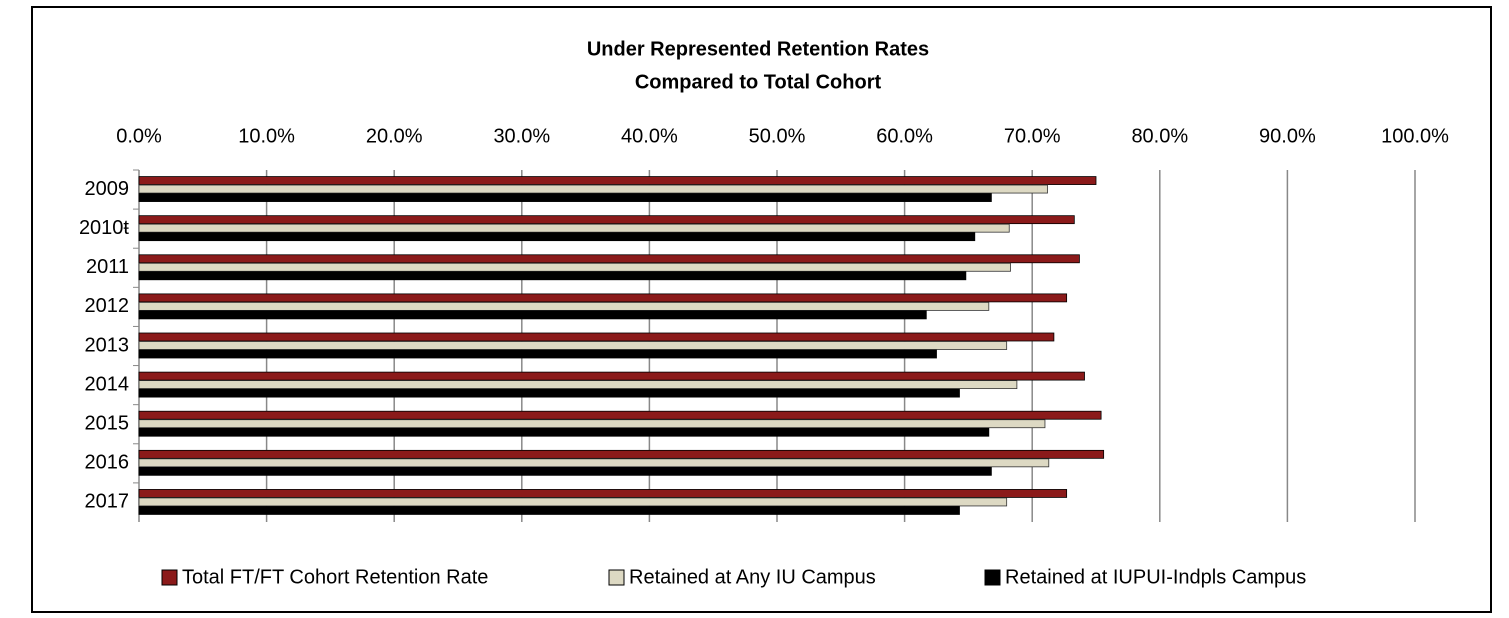 The width and height of the screenshot is (1509, 618). I want to click on y-tick-label: 2017, so click(107, 502).